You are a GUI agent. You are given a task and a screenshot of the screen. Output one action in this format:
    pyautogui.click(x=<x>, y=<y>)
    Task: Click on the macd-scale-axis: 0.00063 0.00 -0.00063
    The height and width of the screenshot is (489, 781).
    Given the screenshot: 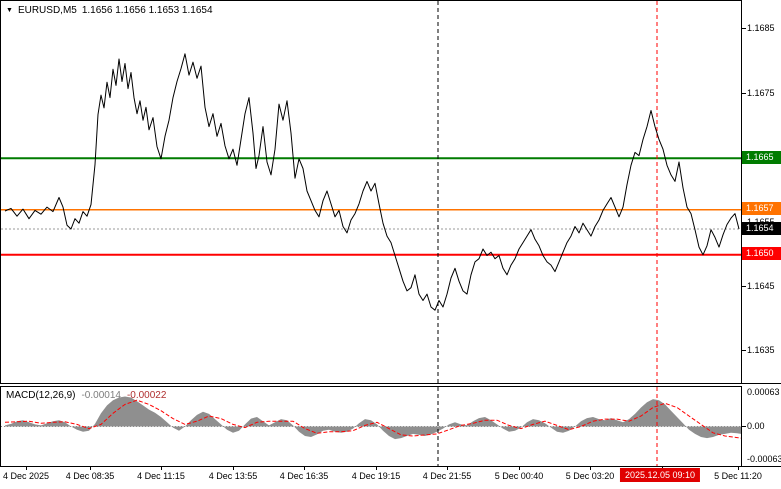 What is the action you would take?
    pyautogui.click(x=761, y=426)
    